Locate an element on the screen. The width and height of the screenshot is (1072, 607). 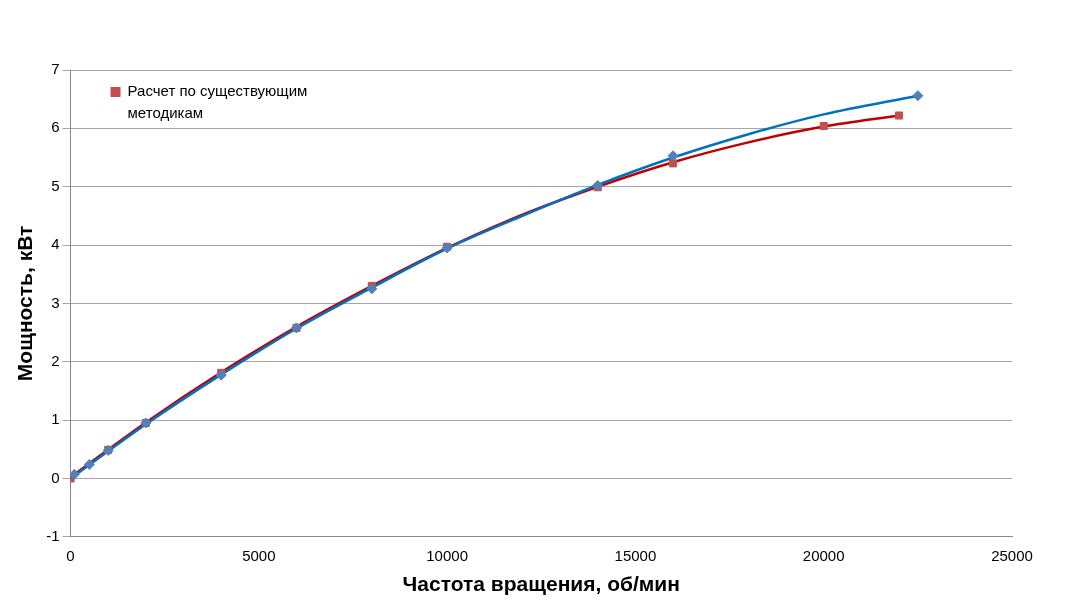
y-axis-title: Мощность, кВт is located at coordinates (25, 303).